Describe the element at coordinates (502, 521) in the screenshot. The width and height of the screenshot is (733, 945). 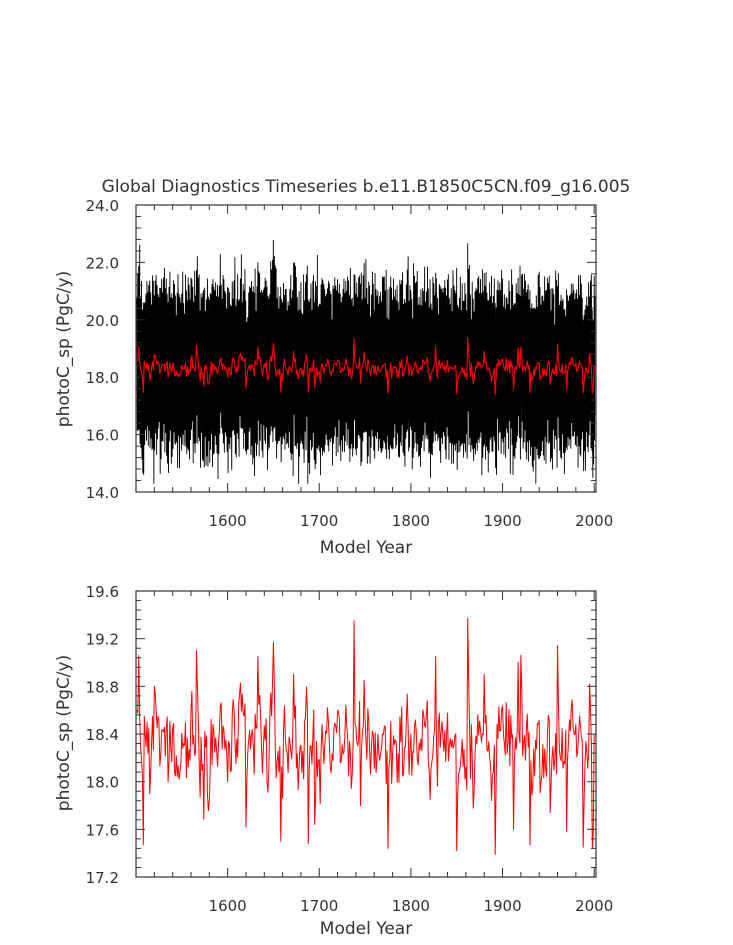
I see `top-x-tick-label: 1900` at that location.